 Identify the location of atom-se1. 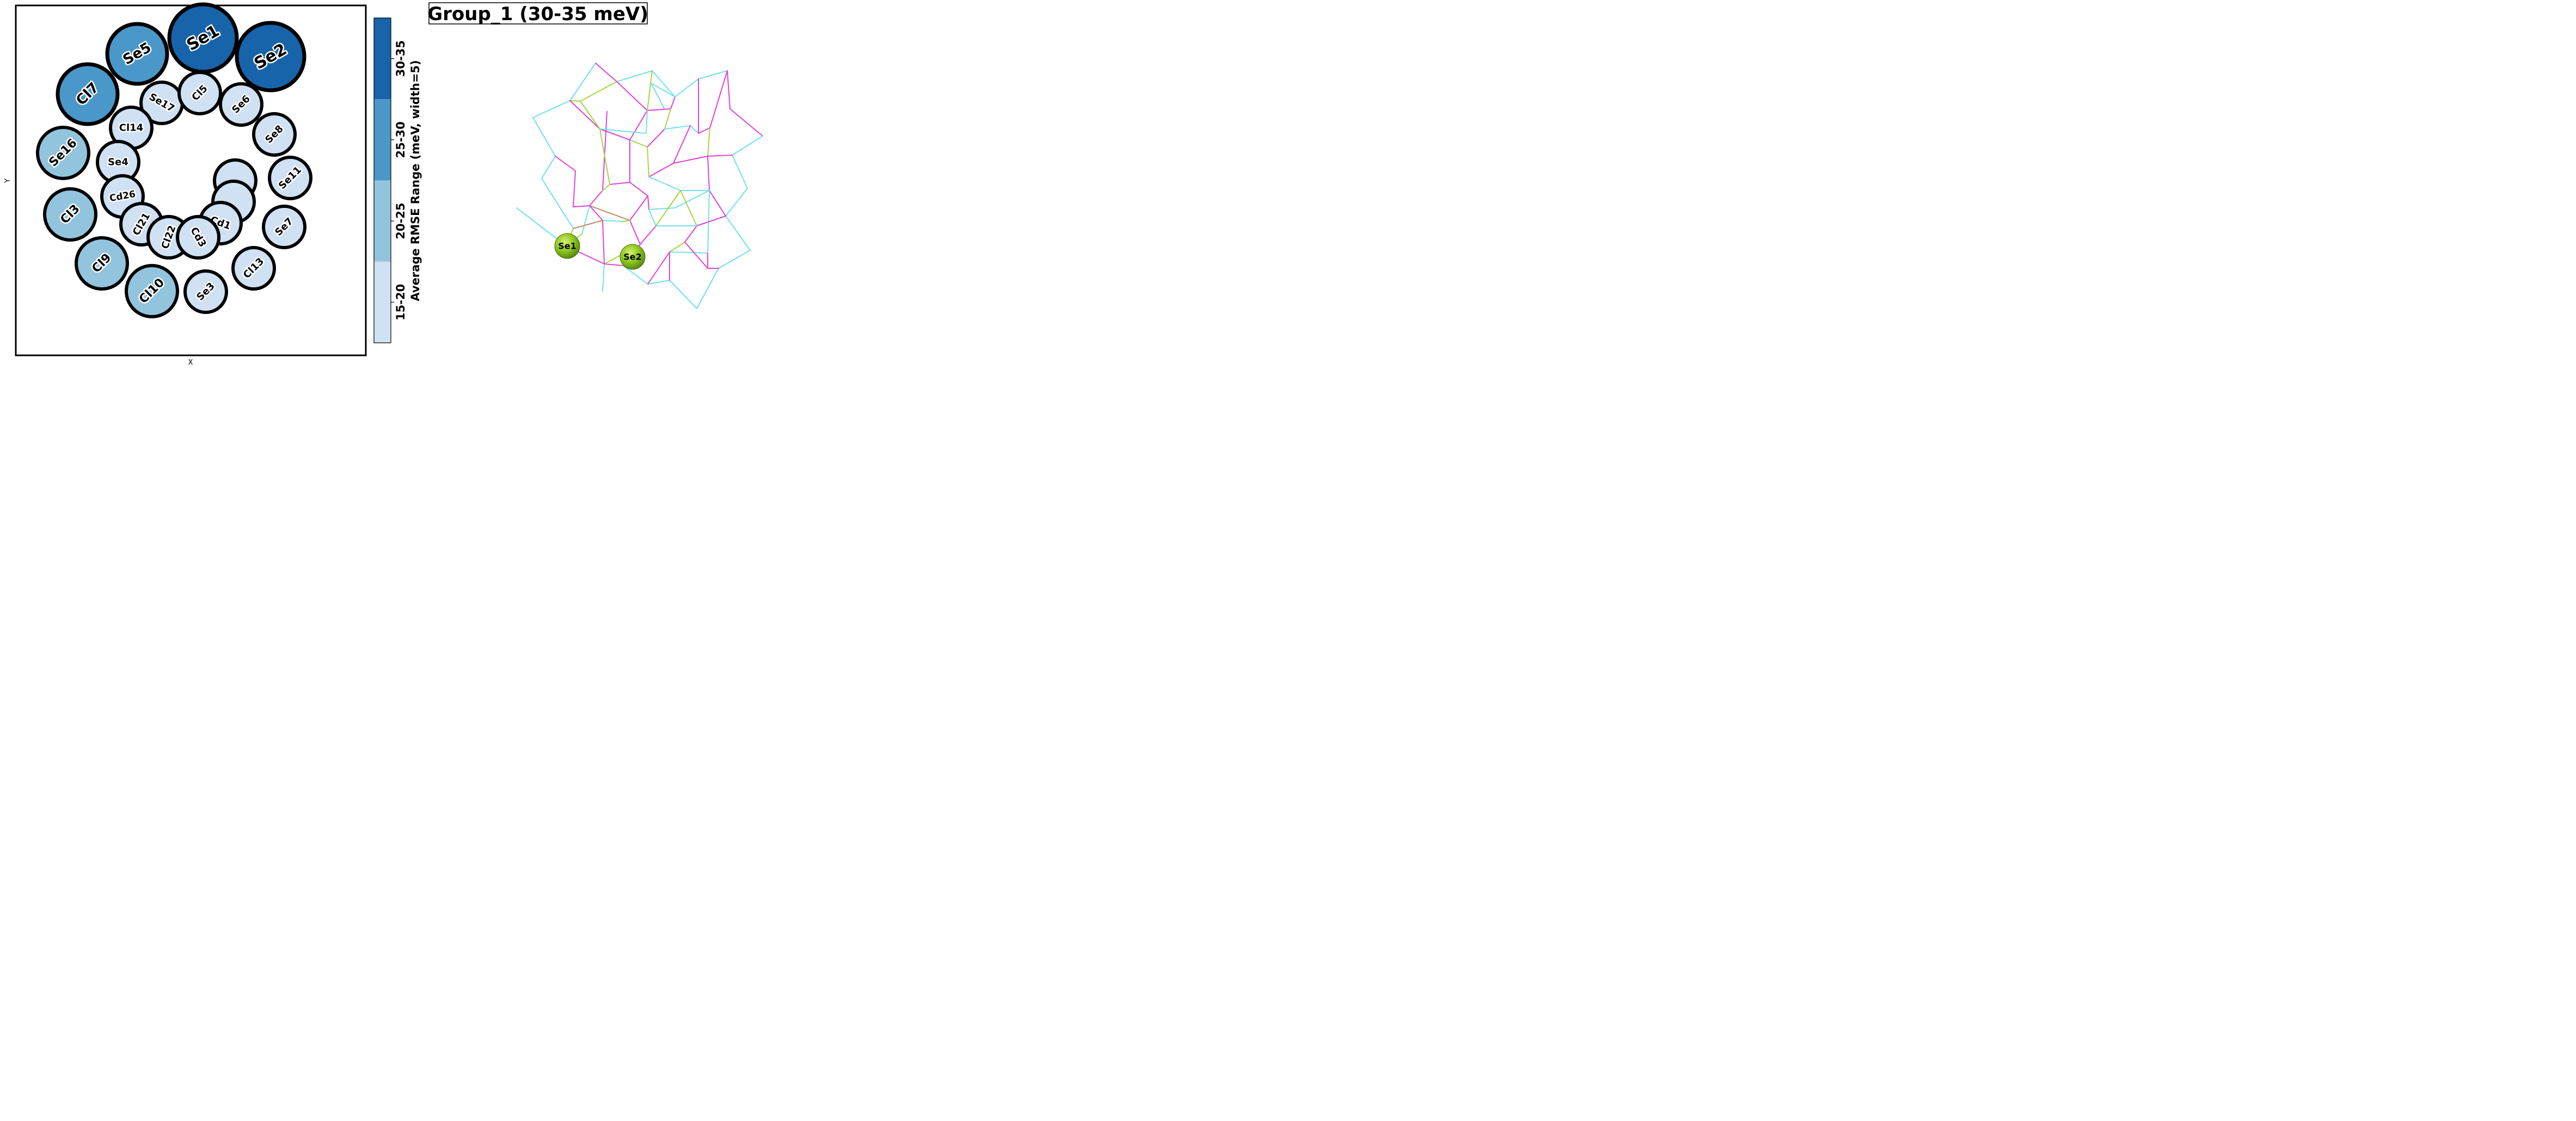
(567, 246).